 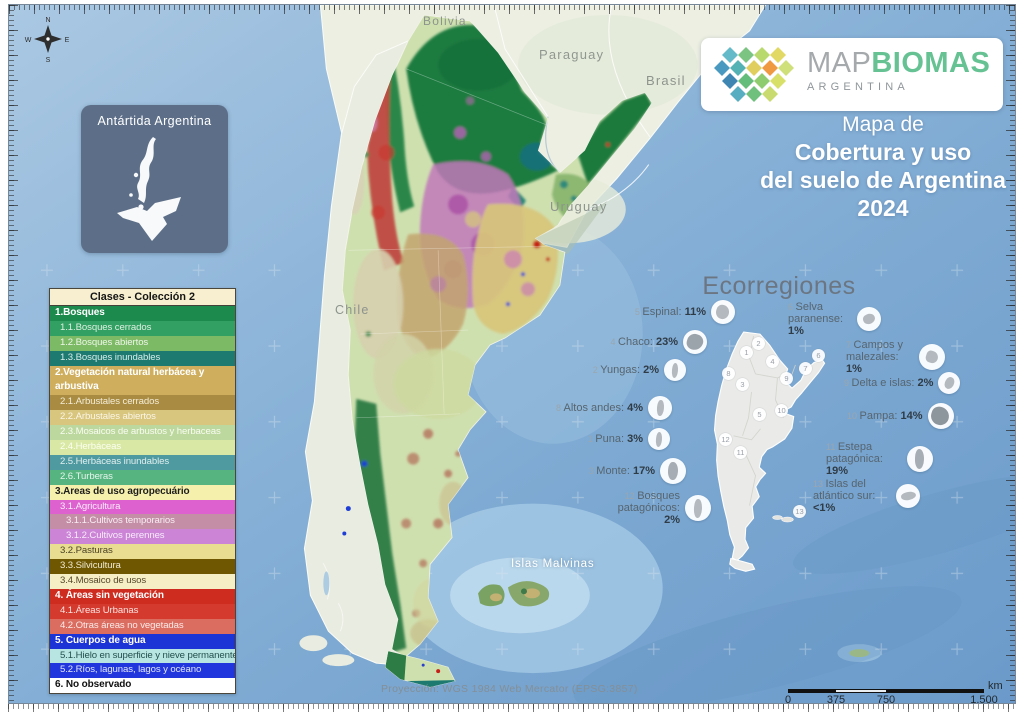 What do you see at coordinates (142, 433) in the screenshot?
I see `legend-item: 2.3.Mosaicos de arbustos y herbaceas` at bounding box center [142, 433].